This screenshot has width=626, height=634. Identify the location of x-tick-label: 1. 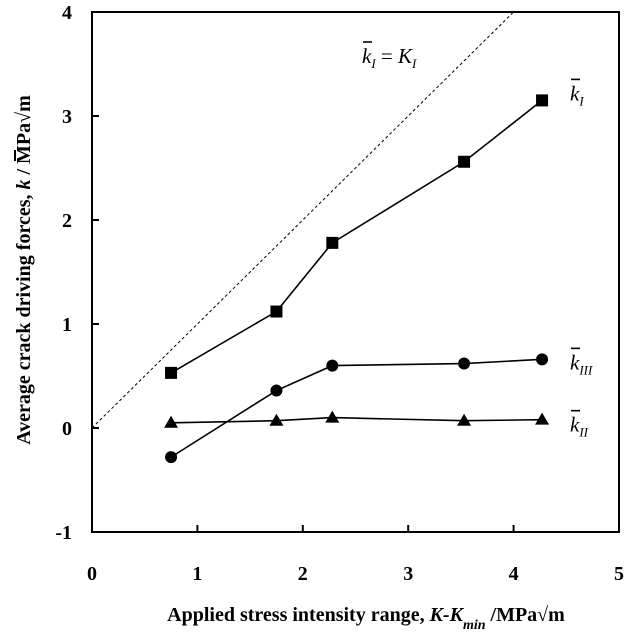
(197, 574).